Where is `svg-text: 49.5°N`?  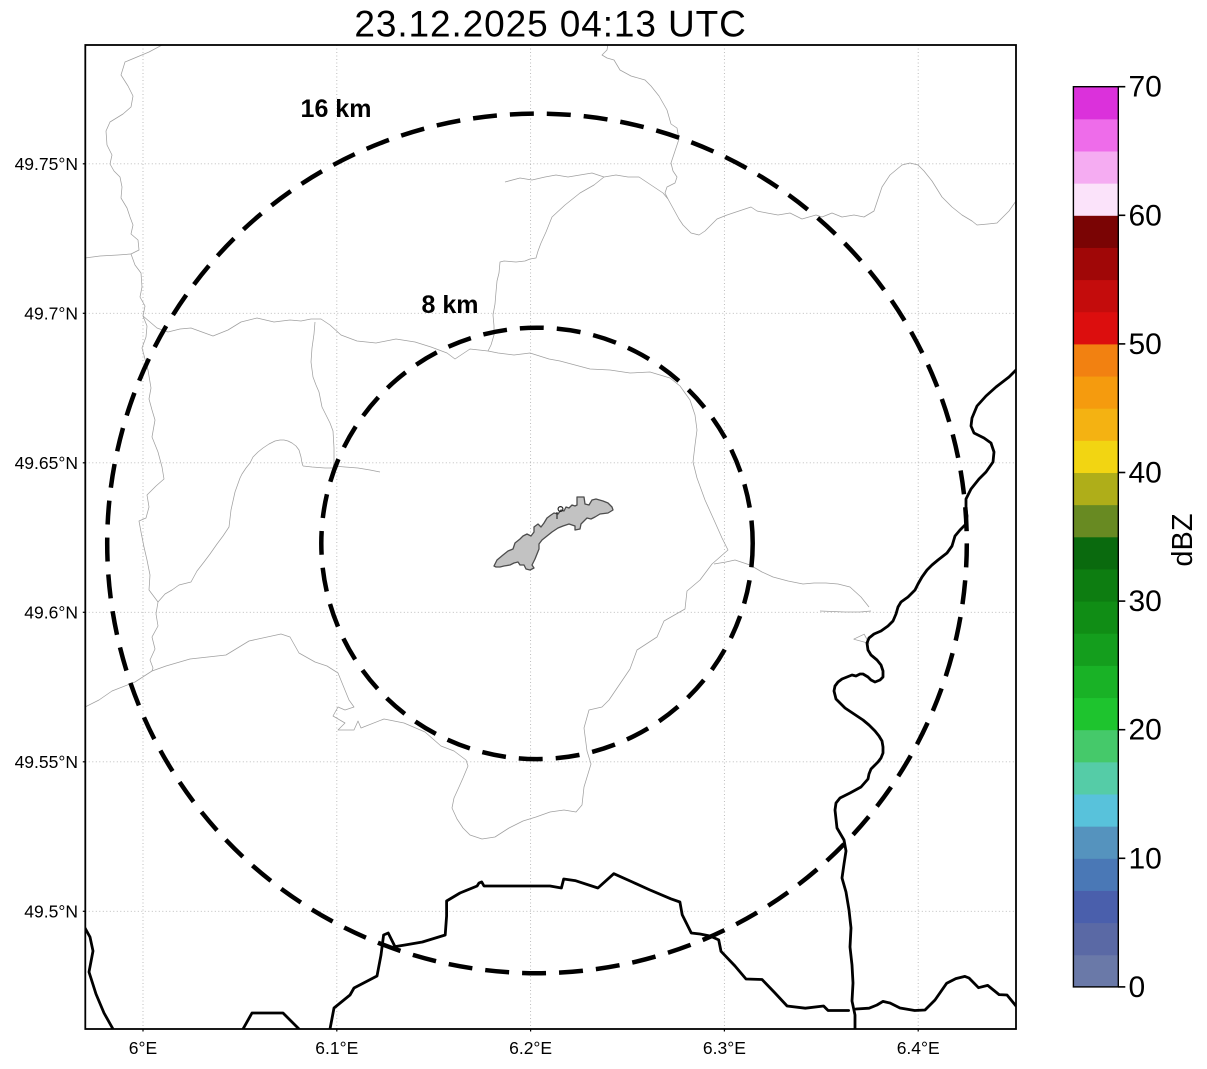
svg-text: 49.5°N is located at coordinates (51, 911).